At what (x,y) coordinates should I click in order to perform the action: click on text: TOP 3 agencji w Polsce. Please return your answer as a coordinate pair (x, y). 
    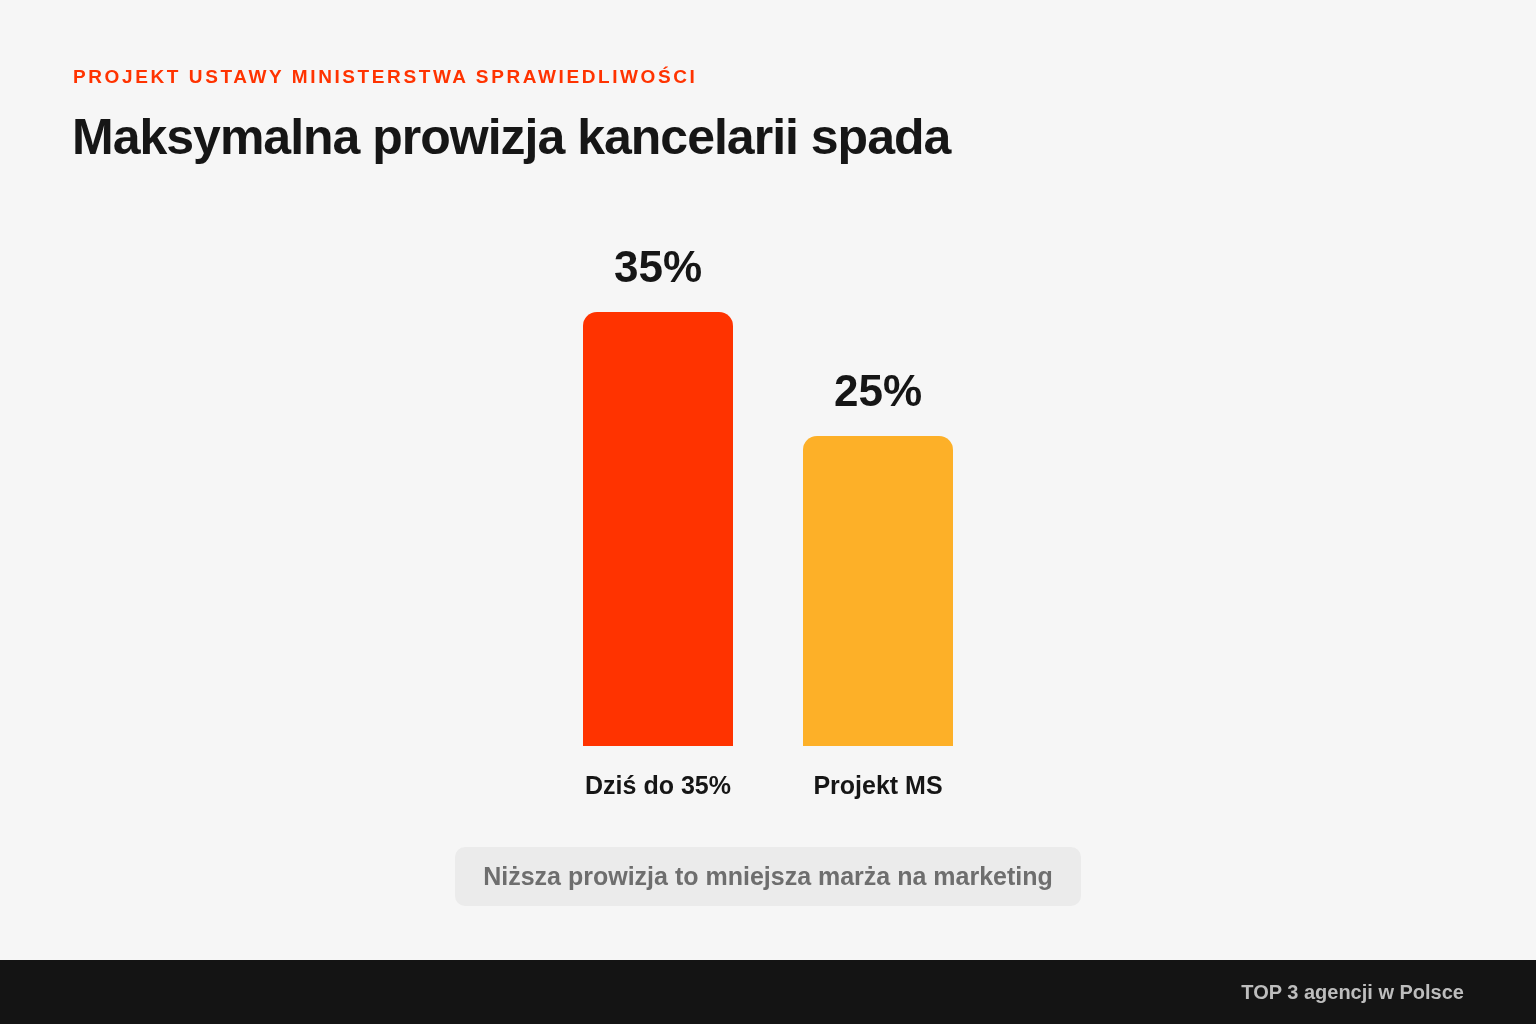
    Looking at the image, I should click on (1352, 992).